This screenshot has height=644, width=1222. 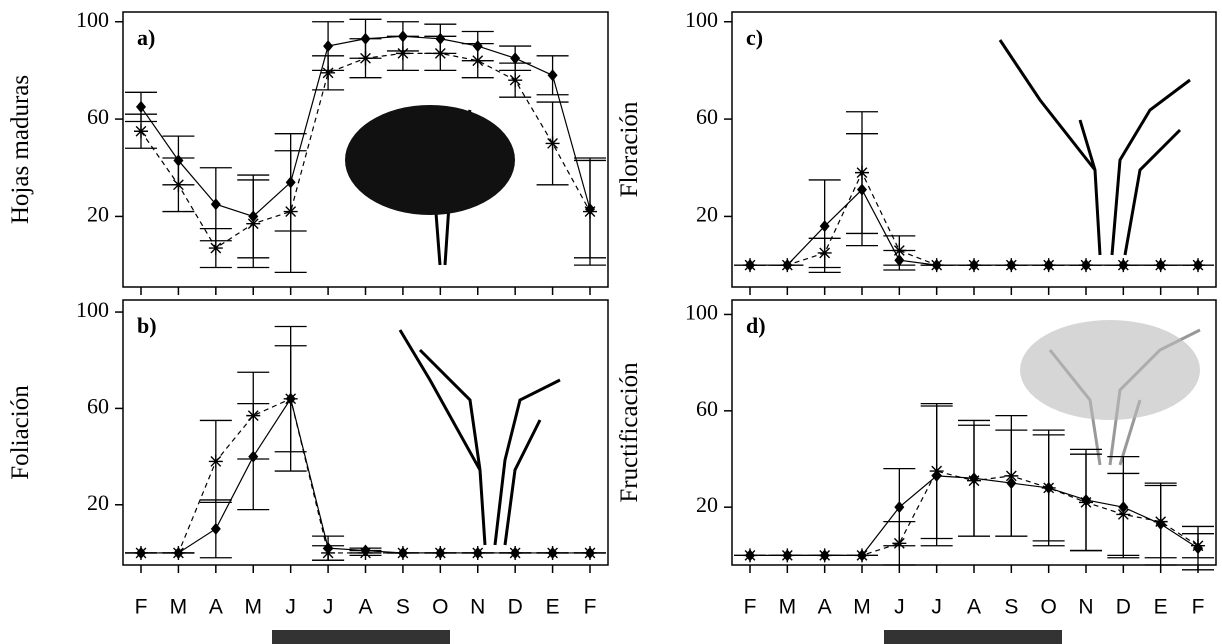 What do you see at coordinates (1011, 607) in the screenshot?
I see `x-tick-label: S` at bounding box center [1011, 607].